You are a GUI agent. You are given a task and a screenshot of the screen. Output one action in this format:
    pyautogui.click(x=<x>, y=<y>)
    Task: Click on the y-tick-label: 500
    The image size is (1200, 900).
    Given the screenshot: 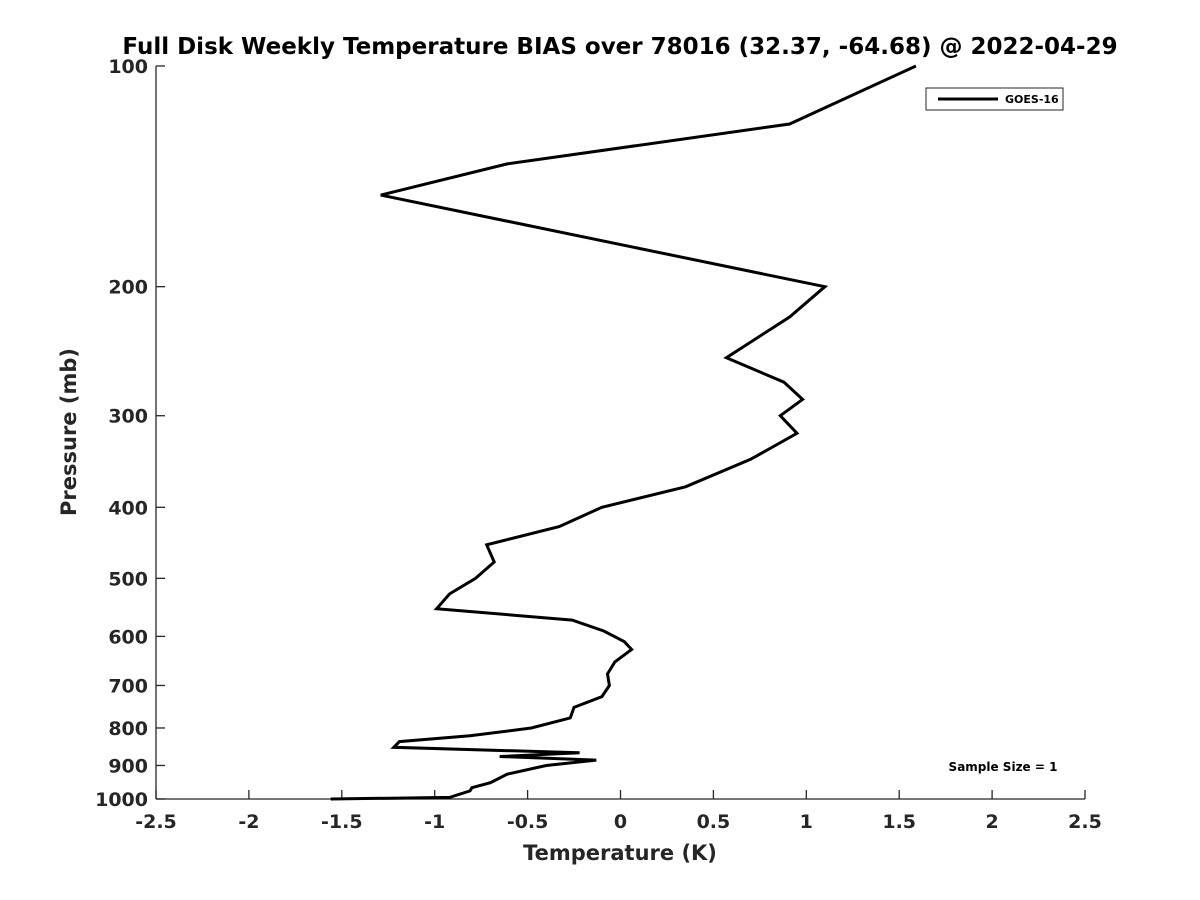 What is the action you would take?
    pyautogui.click(x=128, y=579)
    